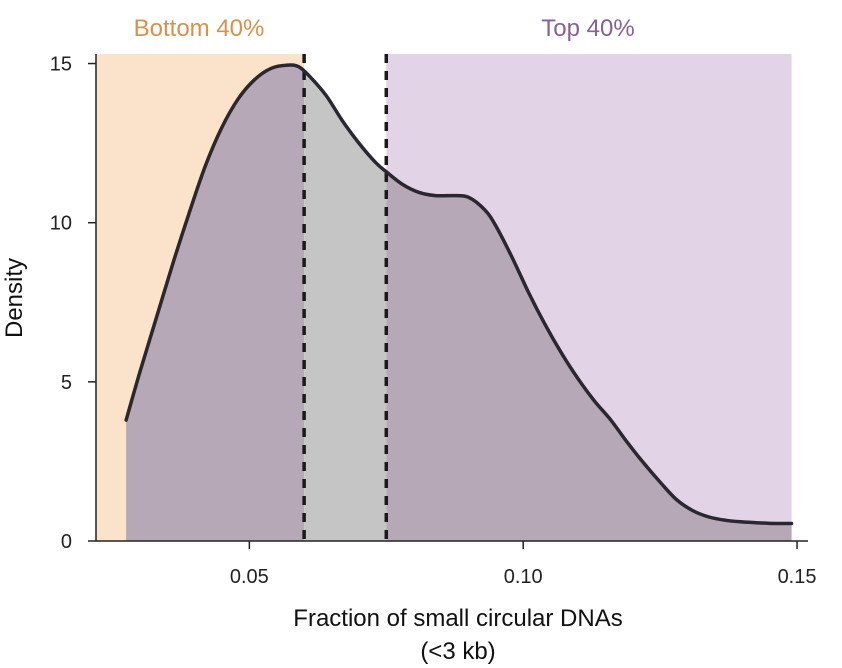 This screenshot has height=668, width=842. What do you see at coordinates (249, 577) in the screenshot?
I see `x-tick-label-0: 0.05` at bounding box center [249, 577].